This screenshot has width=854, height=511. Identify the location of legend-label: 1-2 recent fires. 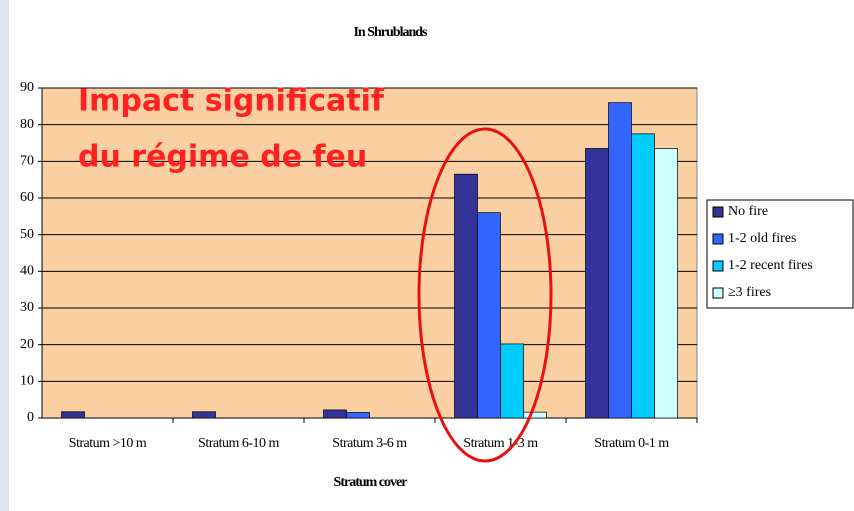
(770, 265).